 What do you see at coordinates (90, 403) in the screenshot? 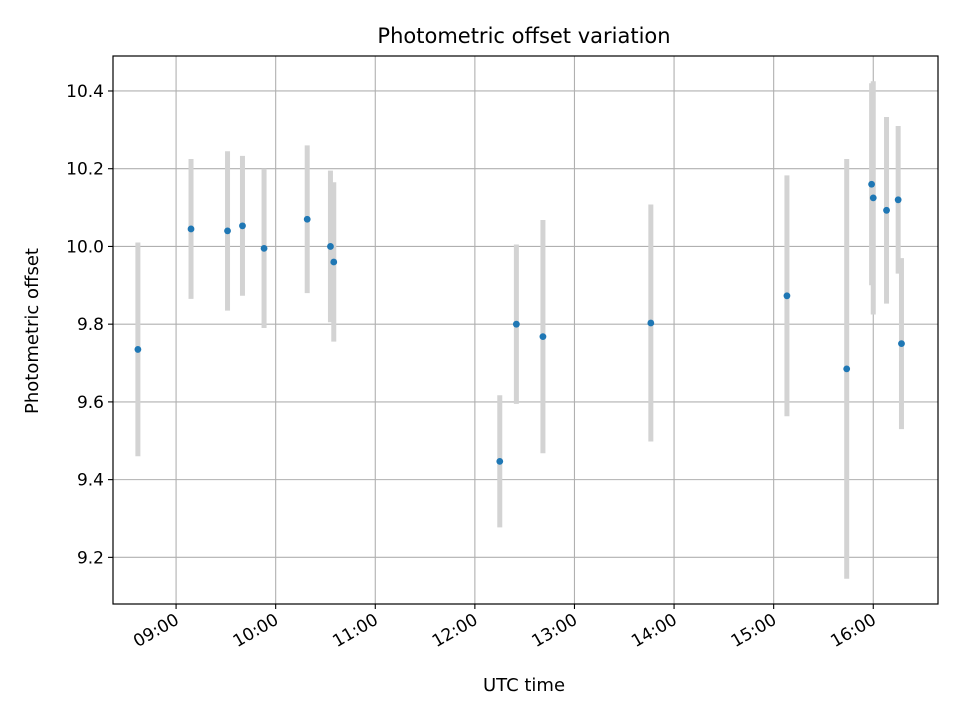
I see `y-tick-label: 9.6` at bounding box center [90, 403].